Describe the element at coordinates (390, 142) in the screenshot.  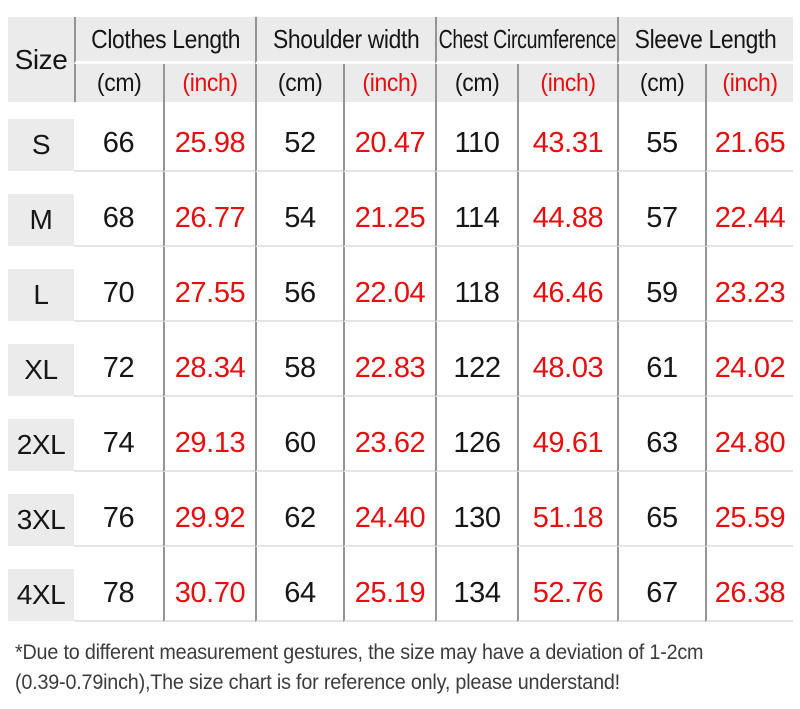
I see `inch-value: 20.47` at that location.